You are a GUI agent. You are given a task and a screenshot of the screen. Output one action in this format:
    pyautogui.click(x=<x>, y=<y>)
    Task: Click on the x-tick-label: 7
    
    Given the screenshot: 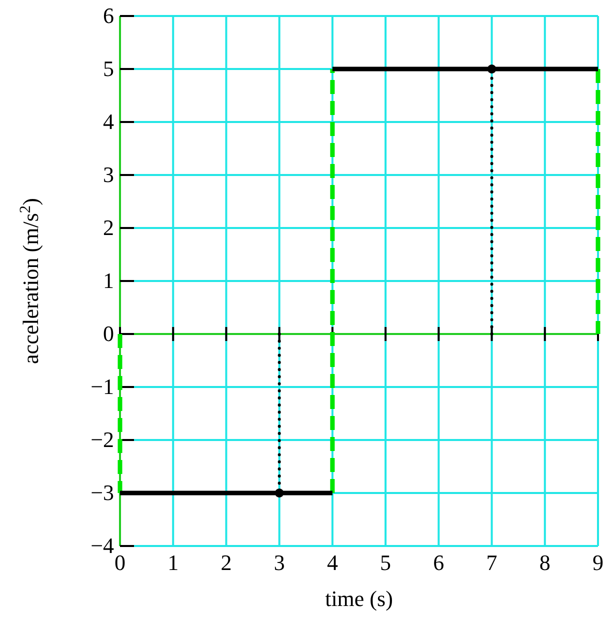 What is the action you would take?
    pyautogui.click(x=492, y=562)
    